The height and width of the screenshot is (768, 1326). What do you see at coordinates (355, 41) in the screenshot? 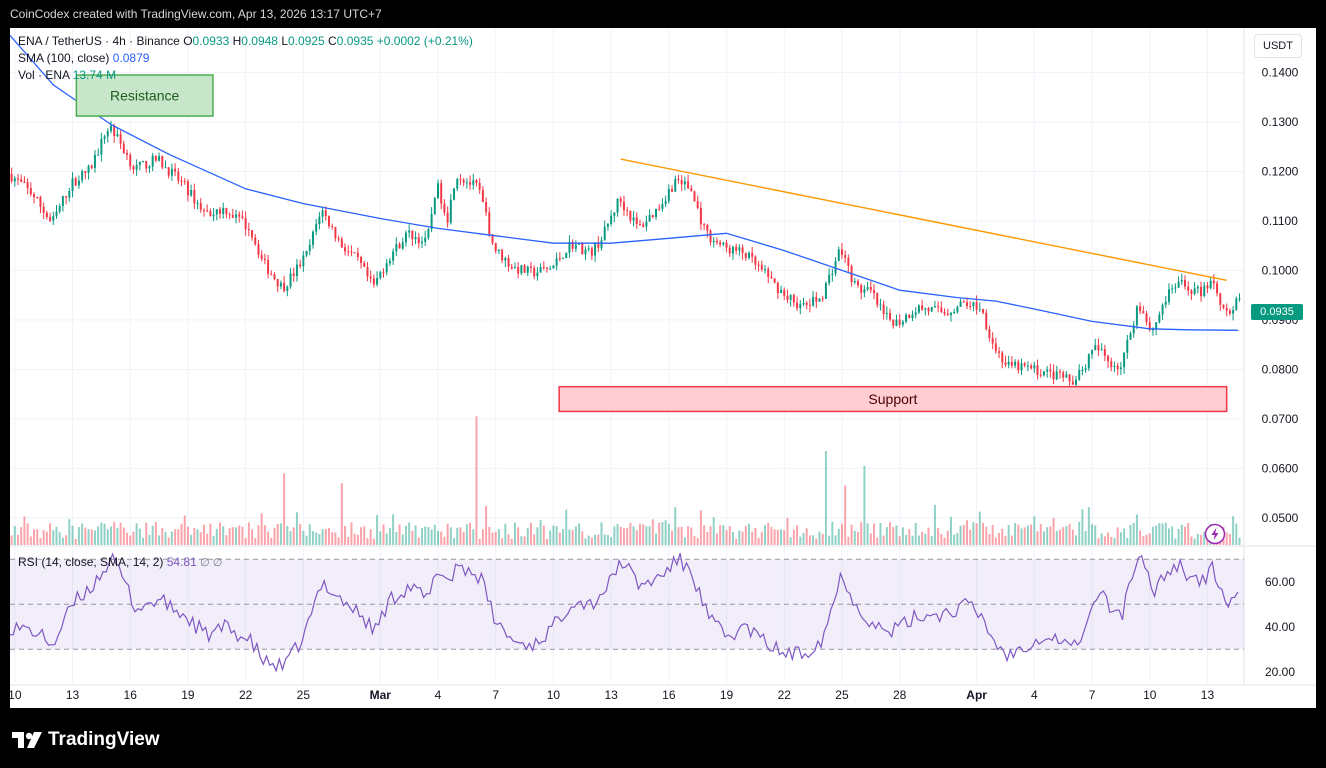
I see `legend-close: 0.0935` at bounding box center [355, 41].